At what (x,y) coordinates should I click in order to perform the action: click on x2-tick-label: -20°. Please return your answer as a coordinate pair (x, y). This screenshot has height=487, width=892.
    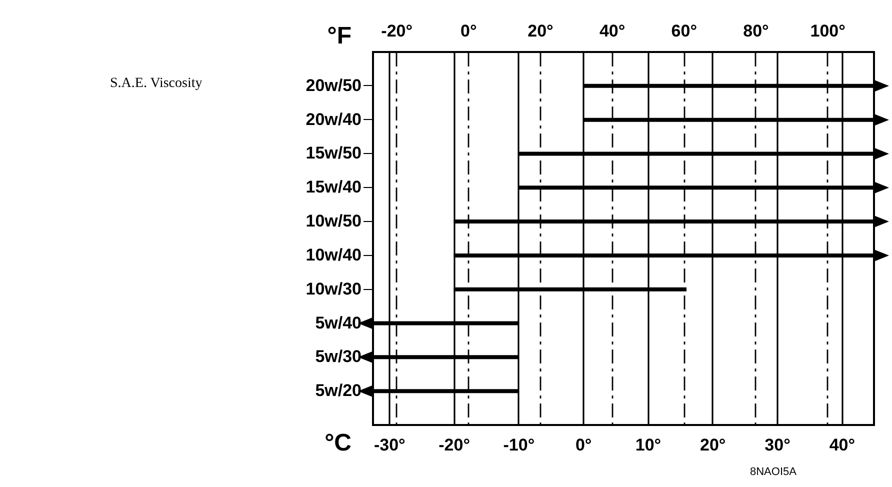
    Looking at the image, I should click on (397, 31).